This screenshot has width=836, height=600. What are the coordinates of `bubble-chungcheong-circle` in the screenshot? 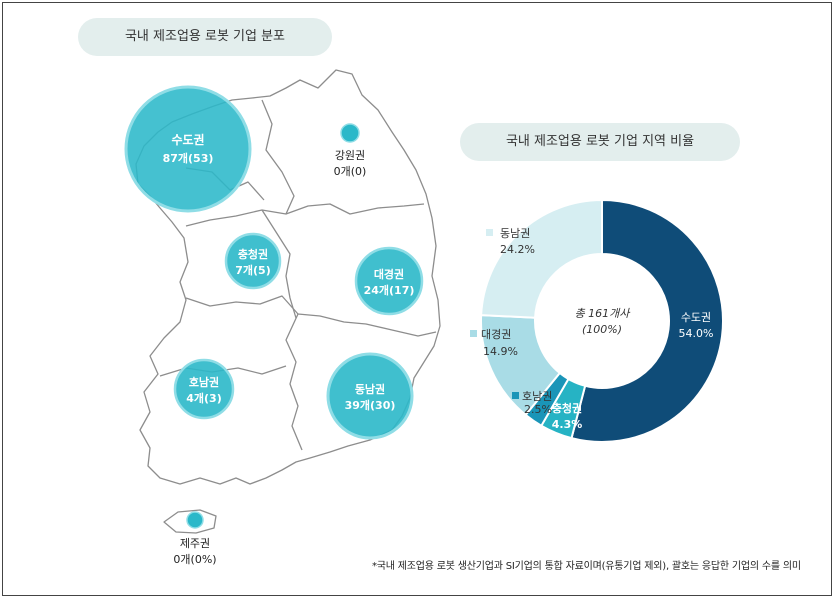 It's located at (253, 261).